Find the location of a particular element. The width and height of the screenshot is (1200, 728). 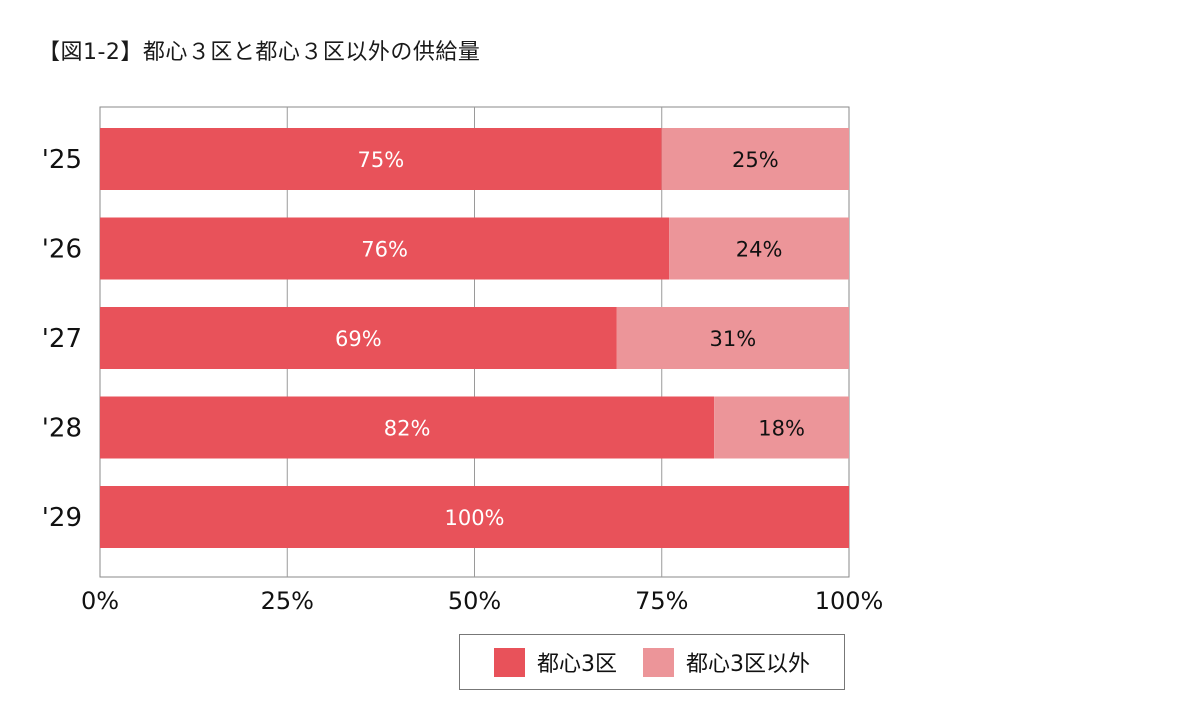

data-label: 25% is located at coordinates (755, 160).